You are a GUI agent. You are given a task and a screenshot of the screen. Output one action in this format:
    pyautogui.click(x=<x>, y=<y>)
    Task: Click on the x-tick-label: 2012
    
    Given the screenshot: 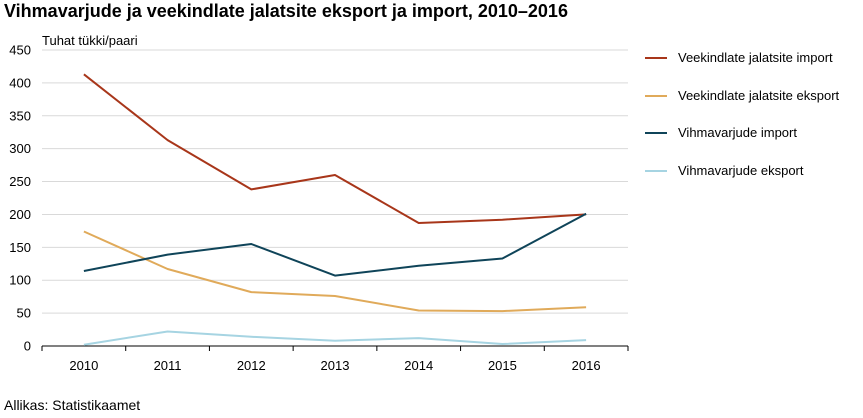 What is the action you would take?
    pyautogui.click(x=251, y=365)
    